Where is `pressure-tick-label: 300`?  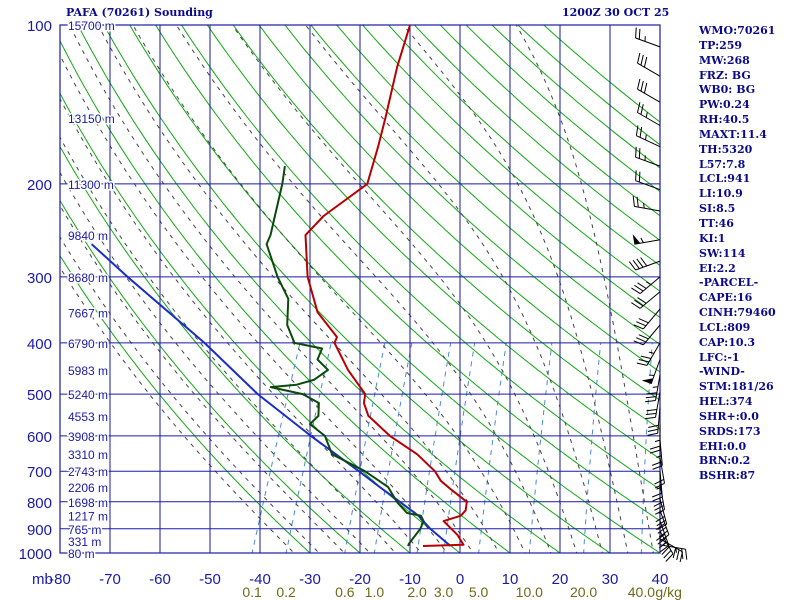 pressure-tick-label: 300 is located at coordinates (39, 278).